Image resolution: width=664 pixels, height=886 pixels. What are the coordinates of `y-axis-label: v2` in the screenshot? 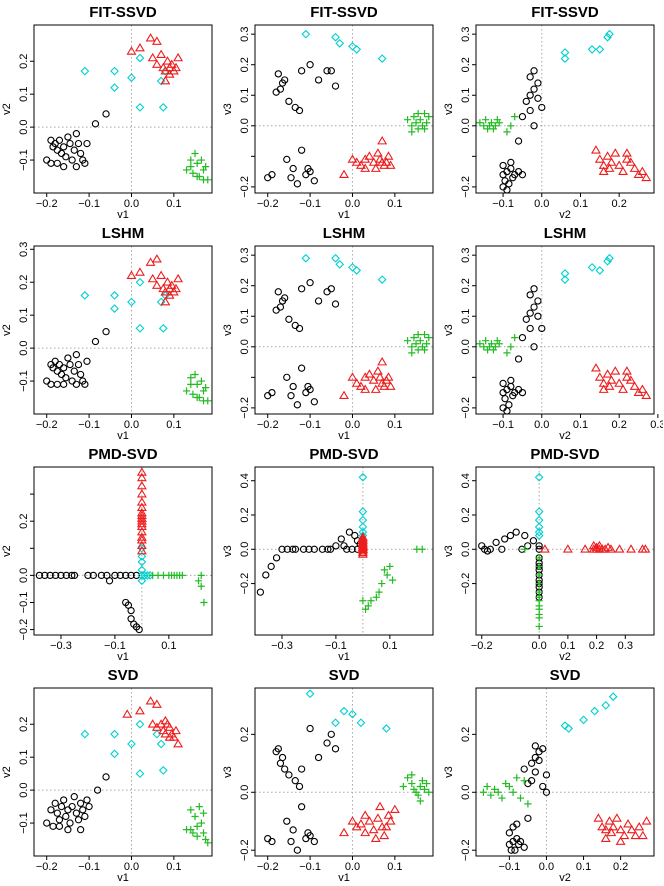 It's located at (7, 772).